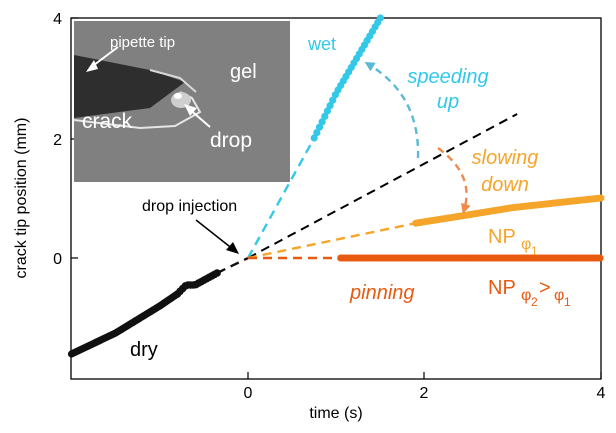 This screenshot has width=616, height=433. I want to click on np1-dashed-segment, so click(331, 241).